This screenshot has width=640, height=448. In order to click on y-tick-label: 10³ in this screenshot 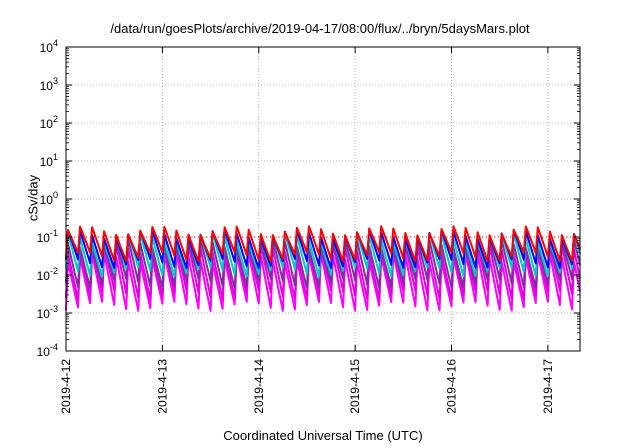, I will do `click(49, 84)`.